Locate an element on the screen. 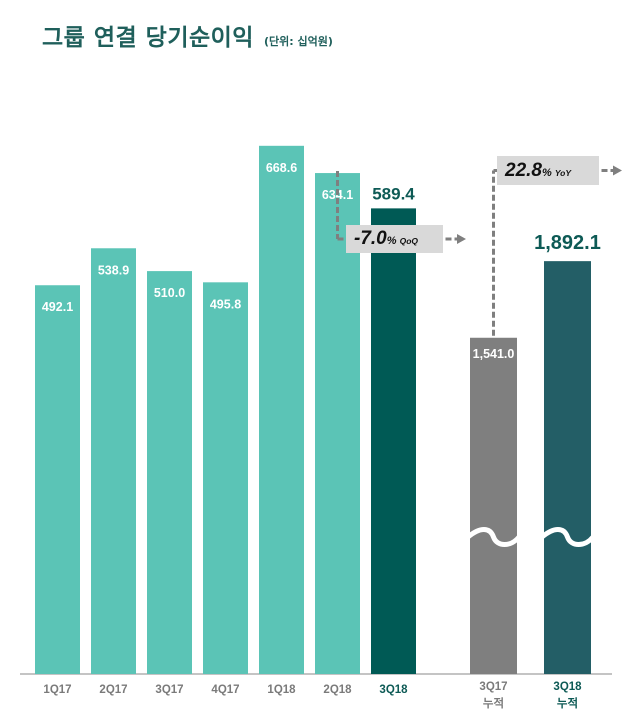  x-tick-cumulative-0-line1: 3Q17 is located at coordinates (493, 687).